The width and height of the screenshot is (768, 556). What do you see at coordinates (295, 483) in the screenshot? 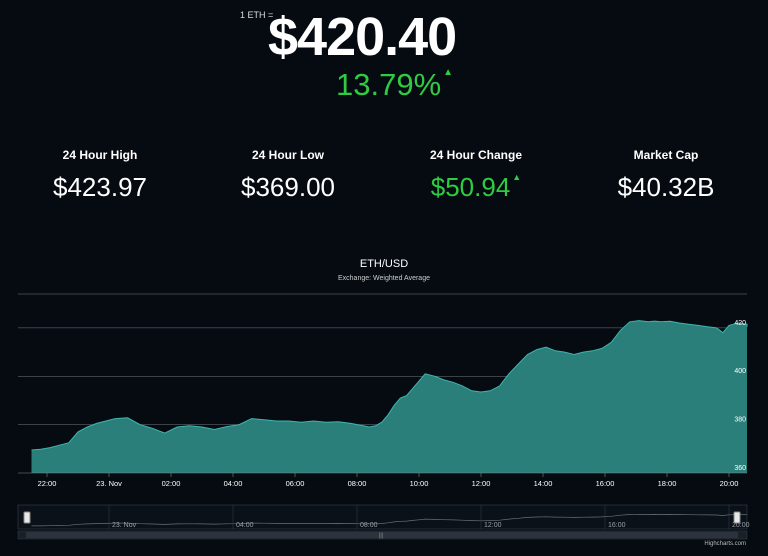
I see `x-tick-label: 06:00` at bounding box center [295, 483].